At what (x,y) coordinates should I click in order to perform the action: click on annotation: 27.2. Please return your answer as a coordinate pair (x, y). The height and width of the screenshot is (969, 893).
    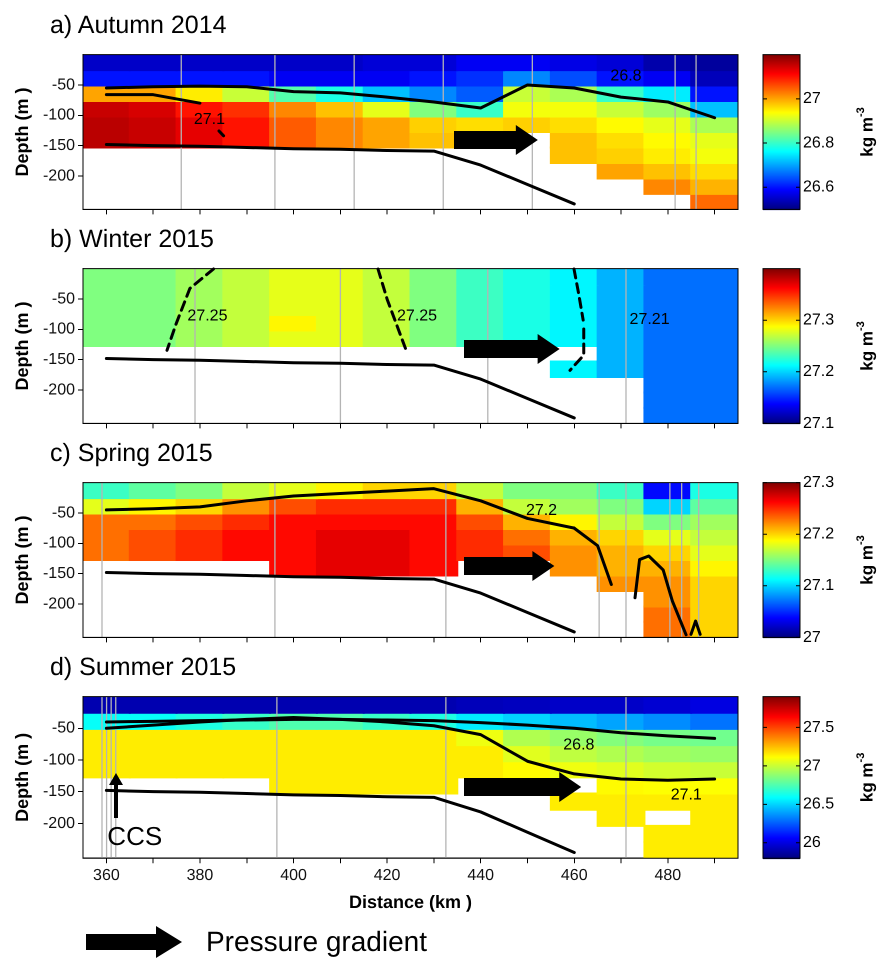
    Looking at the image, I should click on (542, 510).